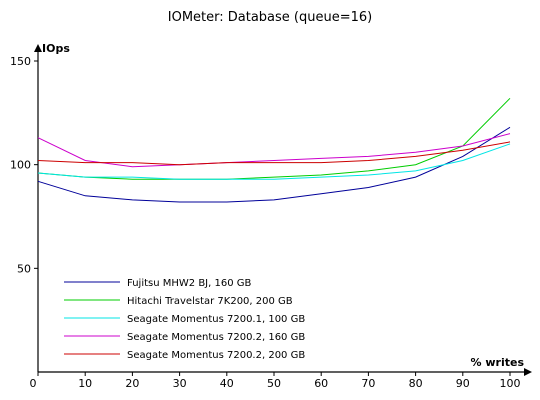 The height and width of the screenshot is (400, 540). What do you see at coordinates (210, 301) in the screenshot?
I see `legend-label: Hitachi Travelstar 7K200, 200 GB` at bounding box center [210, 301].